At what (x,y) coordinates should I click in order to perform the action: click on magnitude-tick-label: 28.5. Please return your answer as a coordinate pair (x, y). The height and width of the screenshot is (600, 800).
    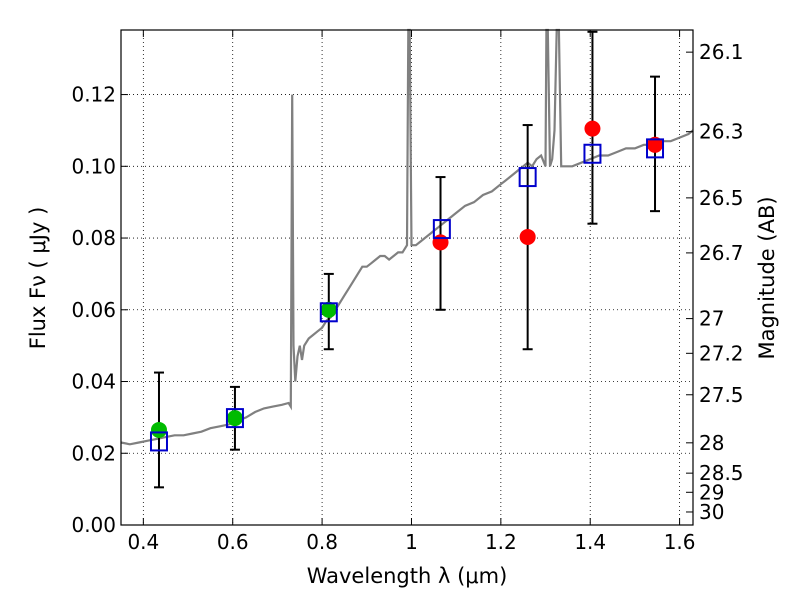
    Looking at the image, I should click on (721, 473).